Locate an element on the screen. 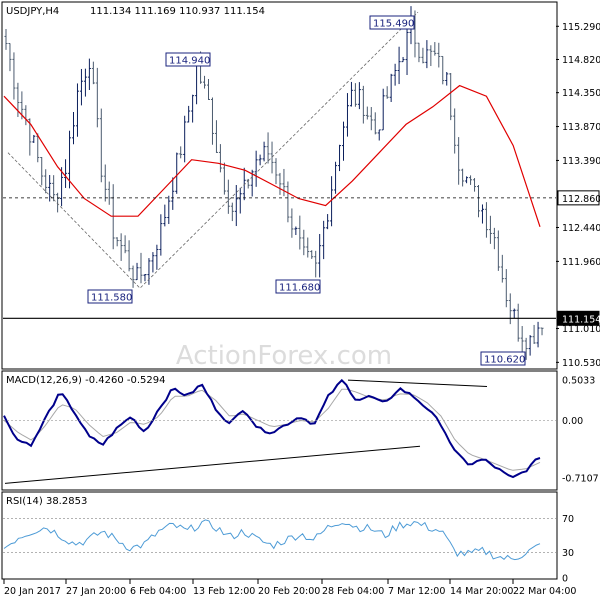 The height and width of the screenshot is (600, 600). price-annotation-label: 115.490 is located at coordinates (393, 24).